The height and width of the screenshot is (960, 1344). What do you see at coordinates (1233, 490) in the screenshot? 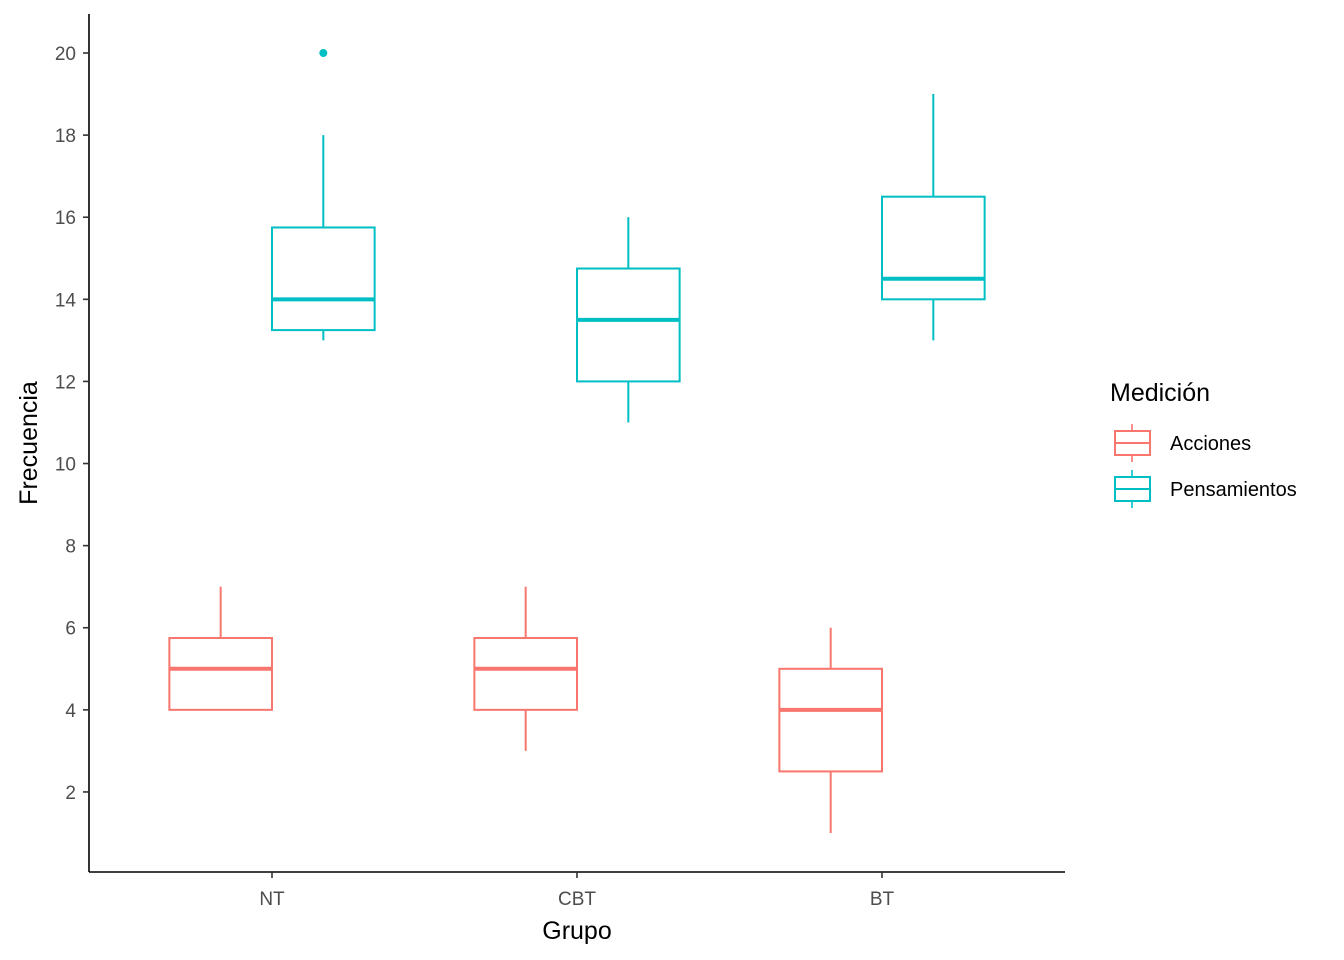
I see `legend-label: Pensamientos` at bounding box center [1233, 490].